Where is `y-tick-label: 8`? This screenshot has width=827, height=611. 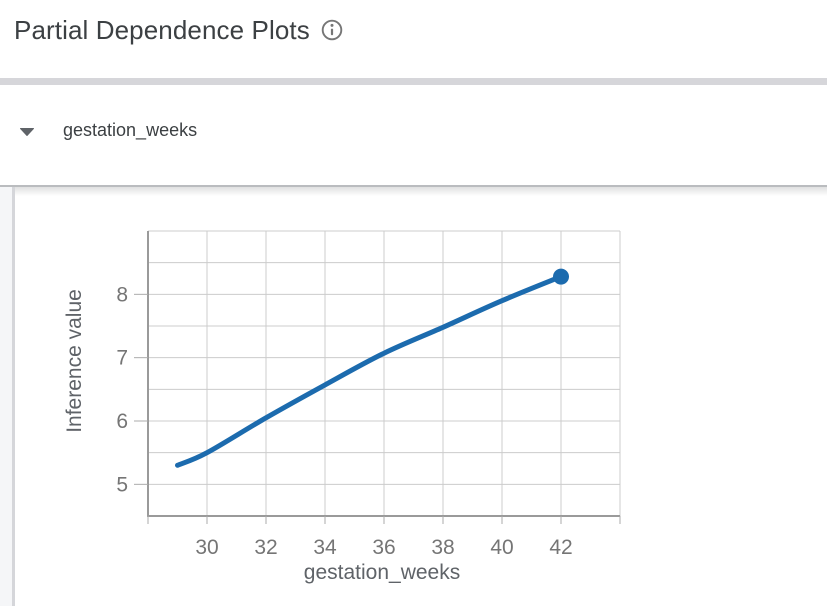
y-tick-label: 8 is located at coordinates (122, 294).